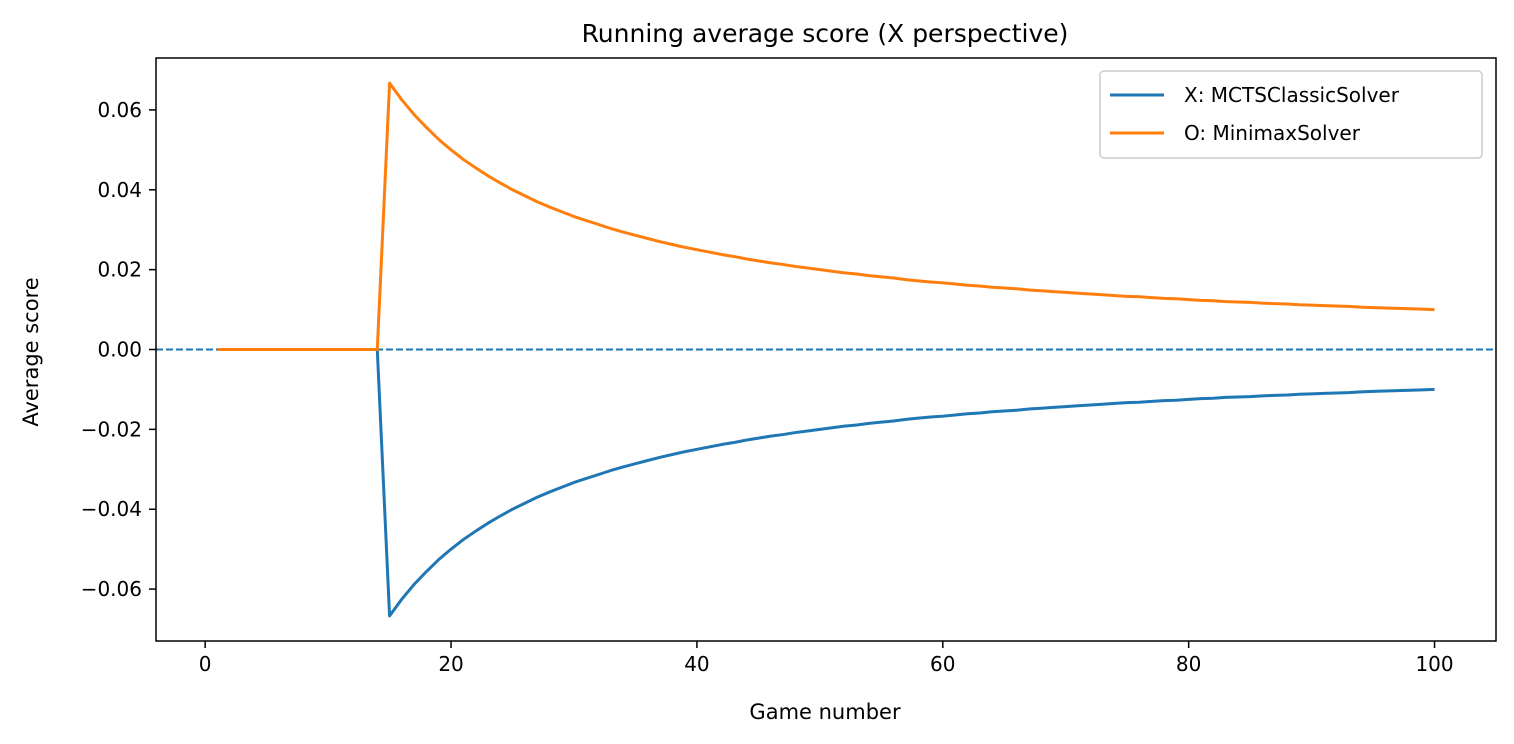  I want to click on y-tick-label: −0.06, so click(111, 589).